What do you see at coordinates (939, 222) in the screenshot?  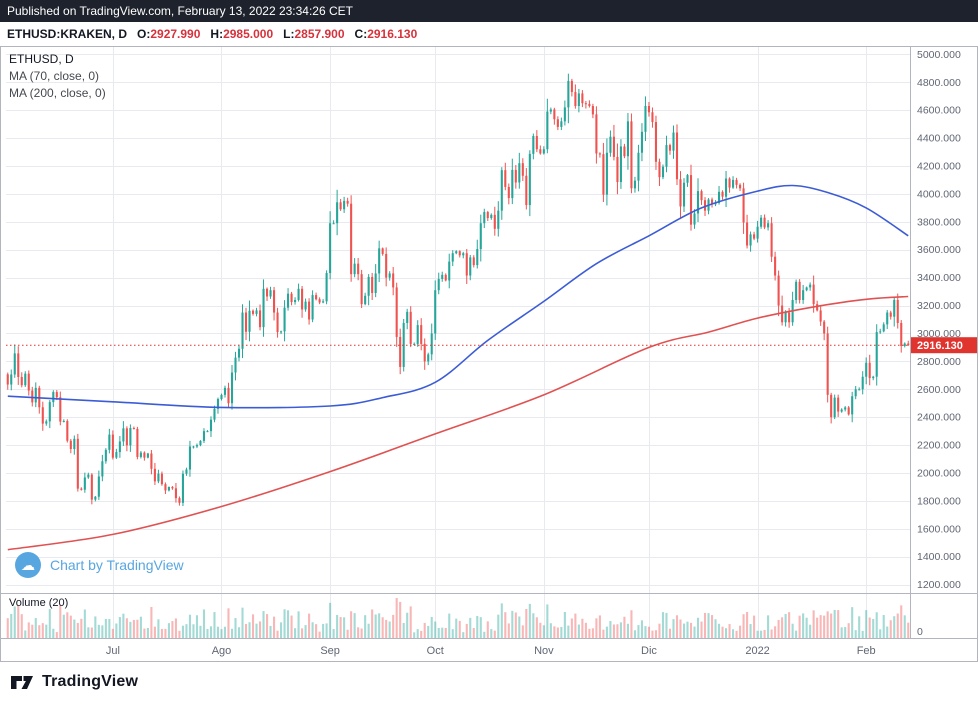 I see `svg-text: 3800.000` at bounding box center [939, 222].